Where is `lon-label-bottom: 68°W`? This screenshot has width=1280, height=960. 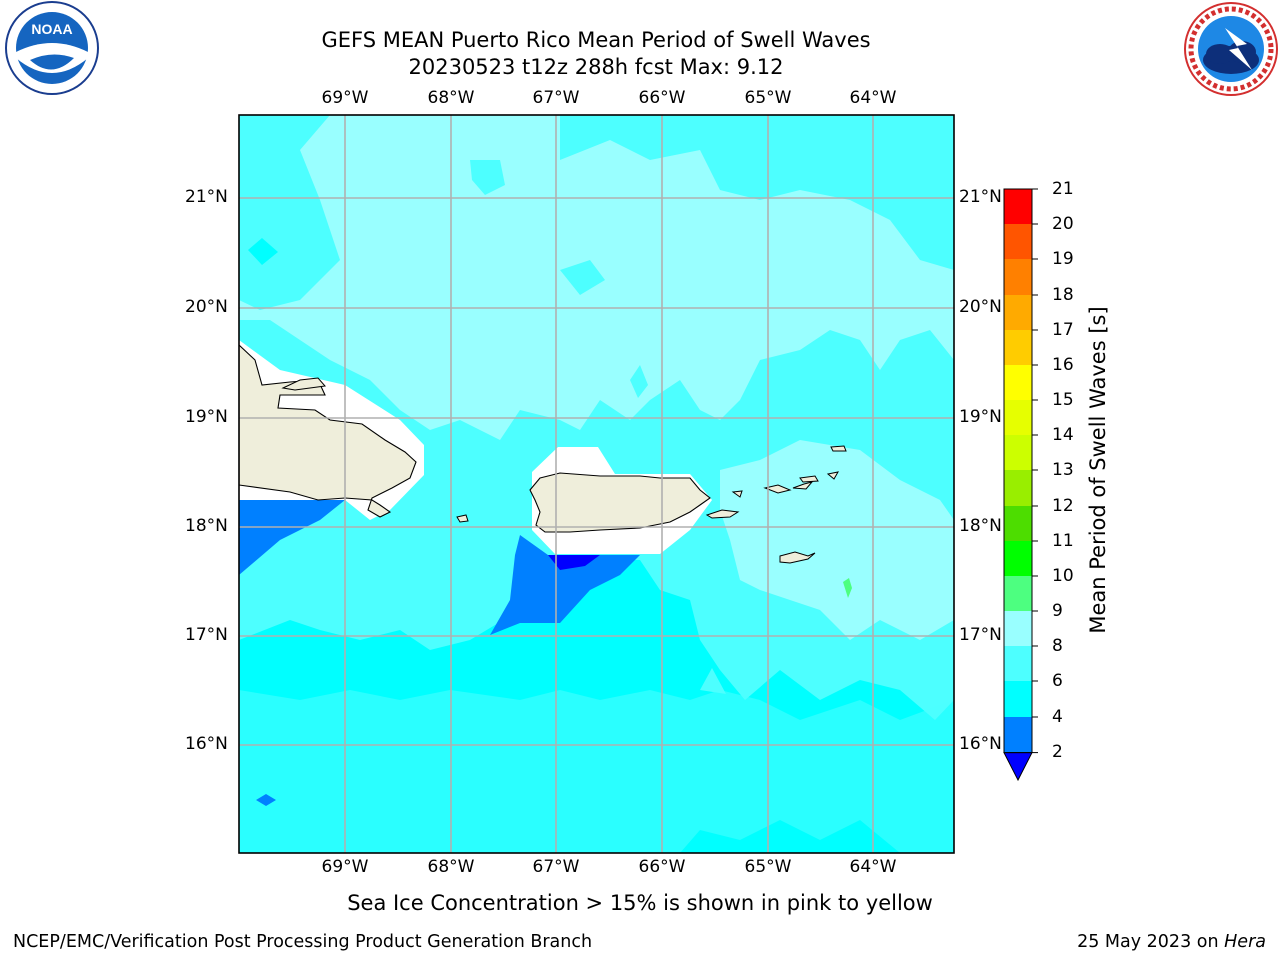 lon-label-bottom: 68°W is located at coordinates (451, 867).